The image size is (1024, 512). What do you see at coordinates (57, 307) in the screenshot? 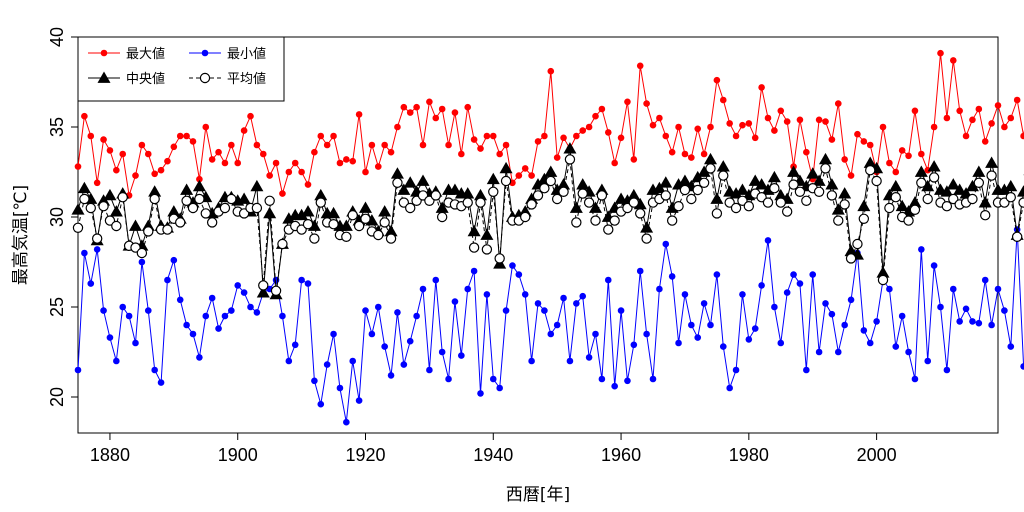
I see `y-tick-label: 25` at bounding box center [57, 307].